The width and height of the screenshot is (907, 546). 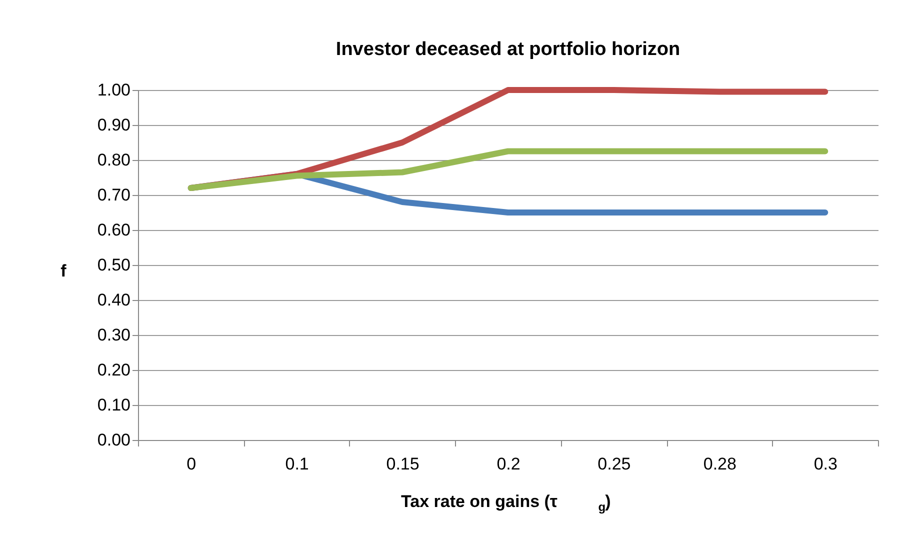 I want to click on chart-title: Investor deceased at portfolio horizon, so click(x=508, y=49).